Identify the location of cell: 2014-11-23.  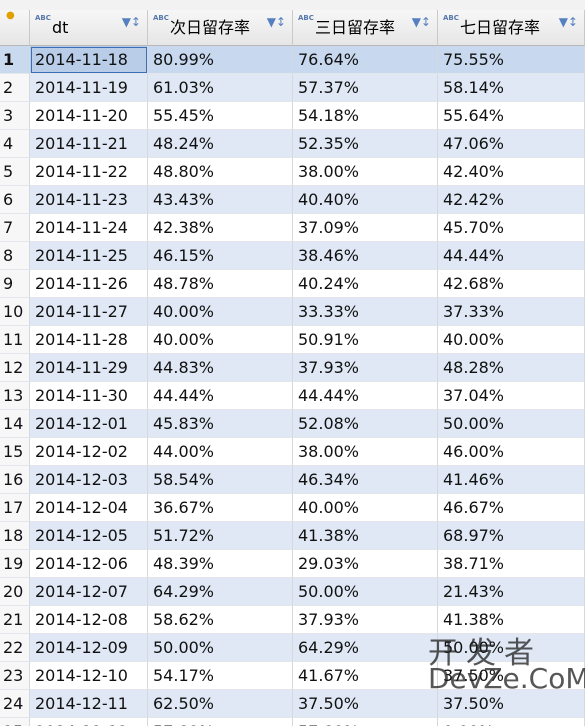
(89, 200).